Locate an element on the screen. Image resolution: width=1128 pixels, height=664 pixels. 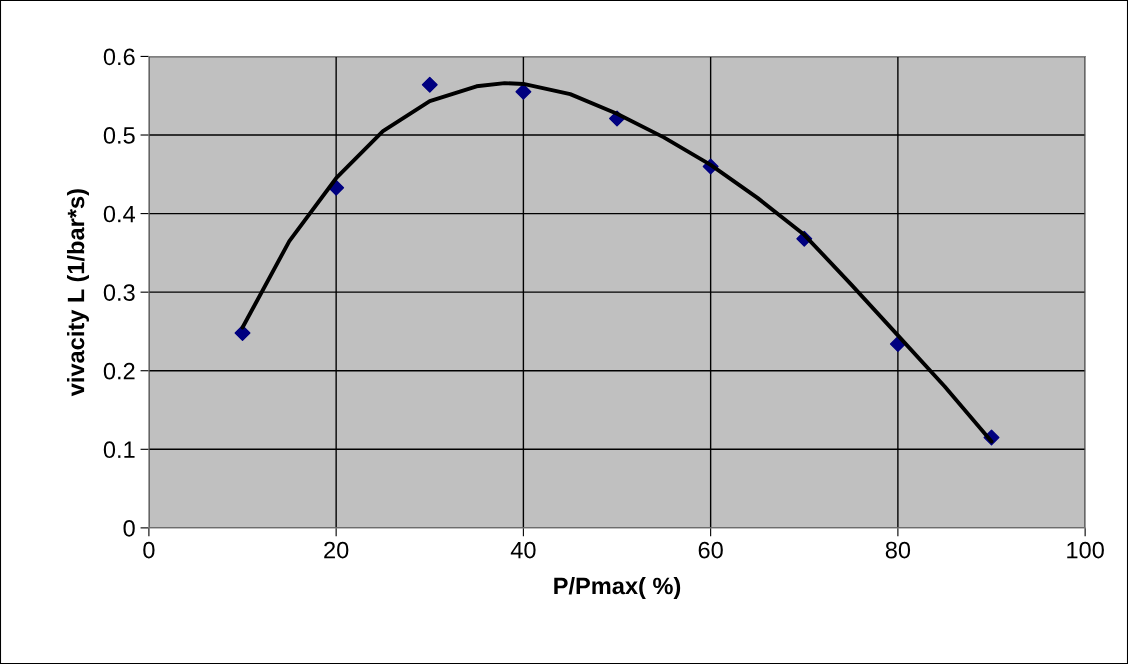
y-tick-label: 0 is located at coordinates (129, 528).